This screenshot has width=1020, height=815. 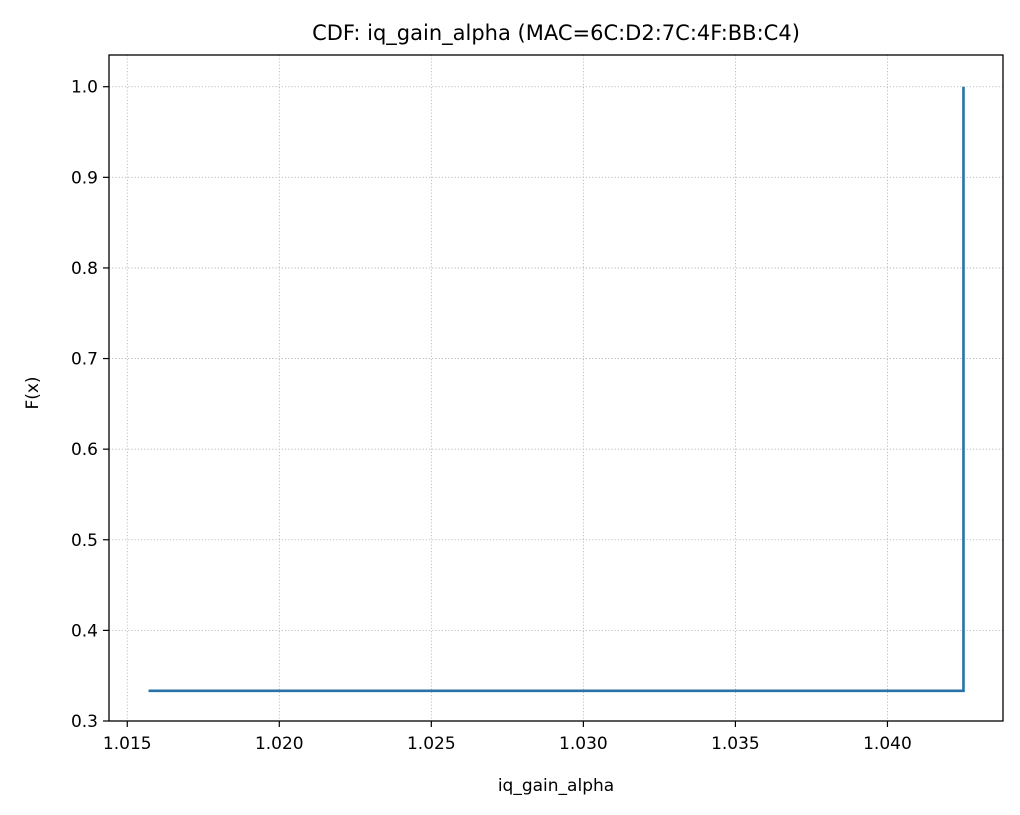 I want to click on x-tick-label: 1.040, so click(x=887, y=744).